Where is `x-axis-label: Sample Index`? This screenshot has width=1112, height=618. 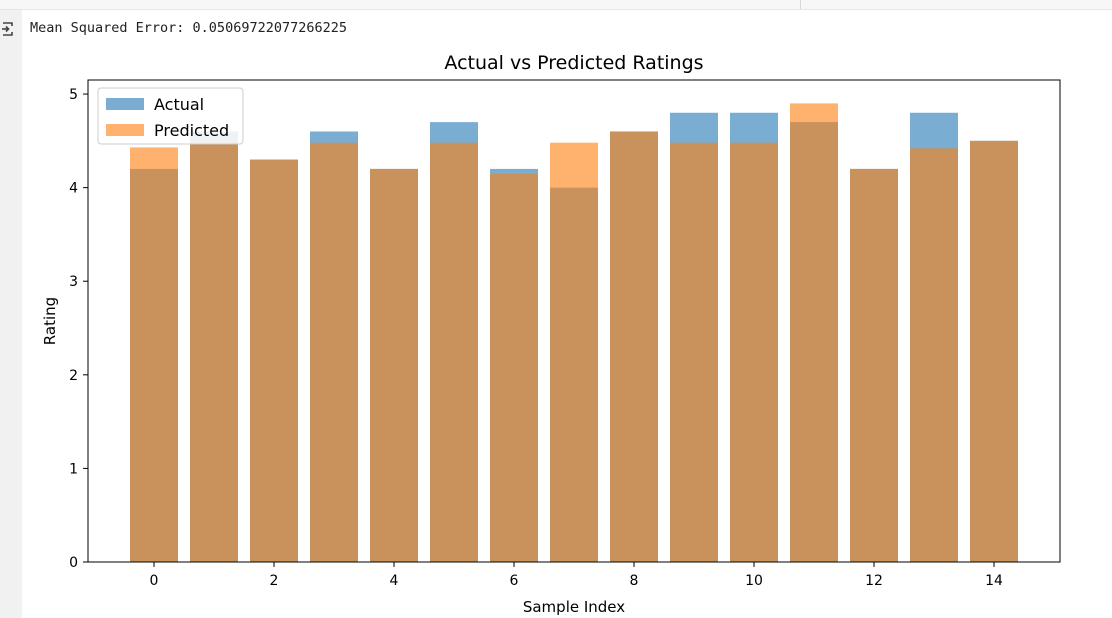
x-axis-label: Sample Index is located at coordinates (574, 607).